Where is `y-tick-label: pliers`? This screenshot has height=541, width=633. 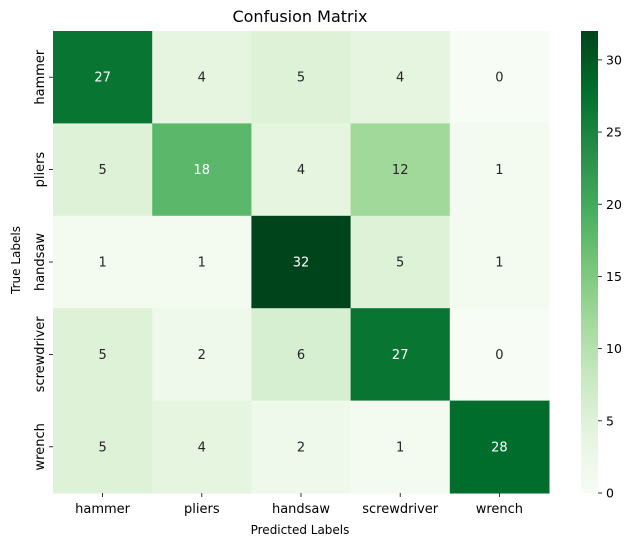
y-tick-label: pliers is located at coordinates (40, 170).